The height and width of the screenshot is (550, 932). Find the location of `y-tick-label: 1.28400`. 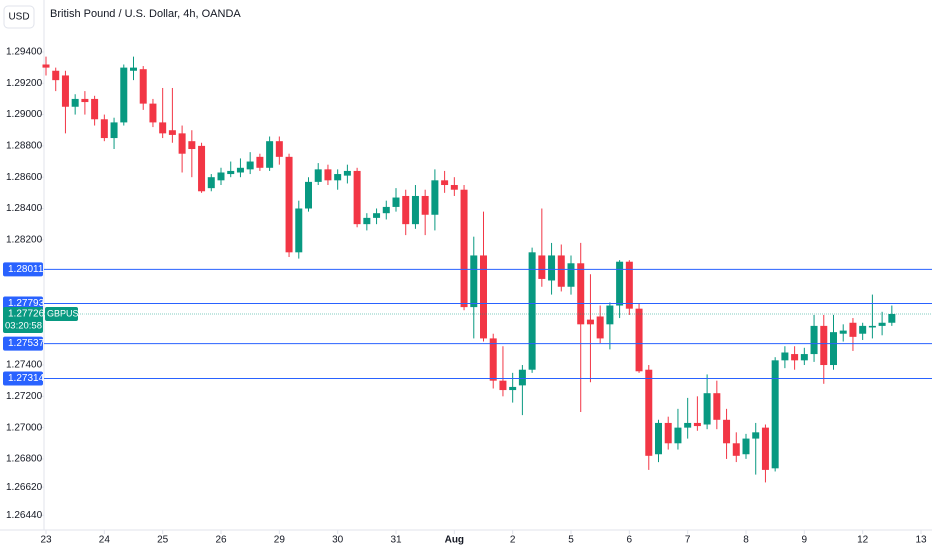

y-tick-label: 1.28400 is located at coordinates (24, 208).